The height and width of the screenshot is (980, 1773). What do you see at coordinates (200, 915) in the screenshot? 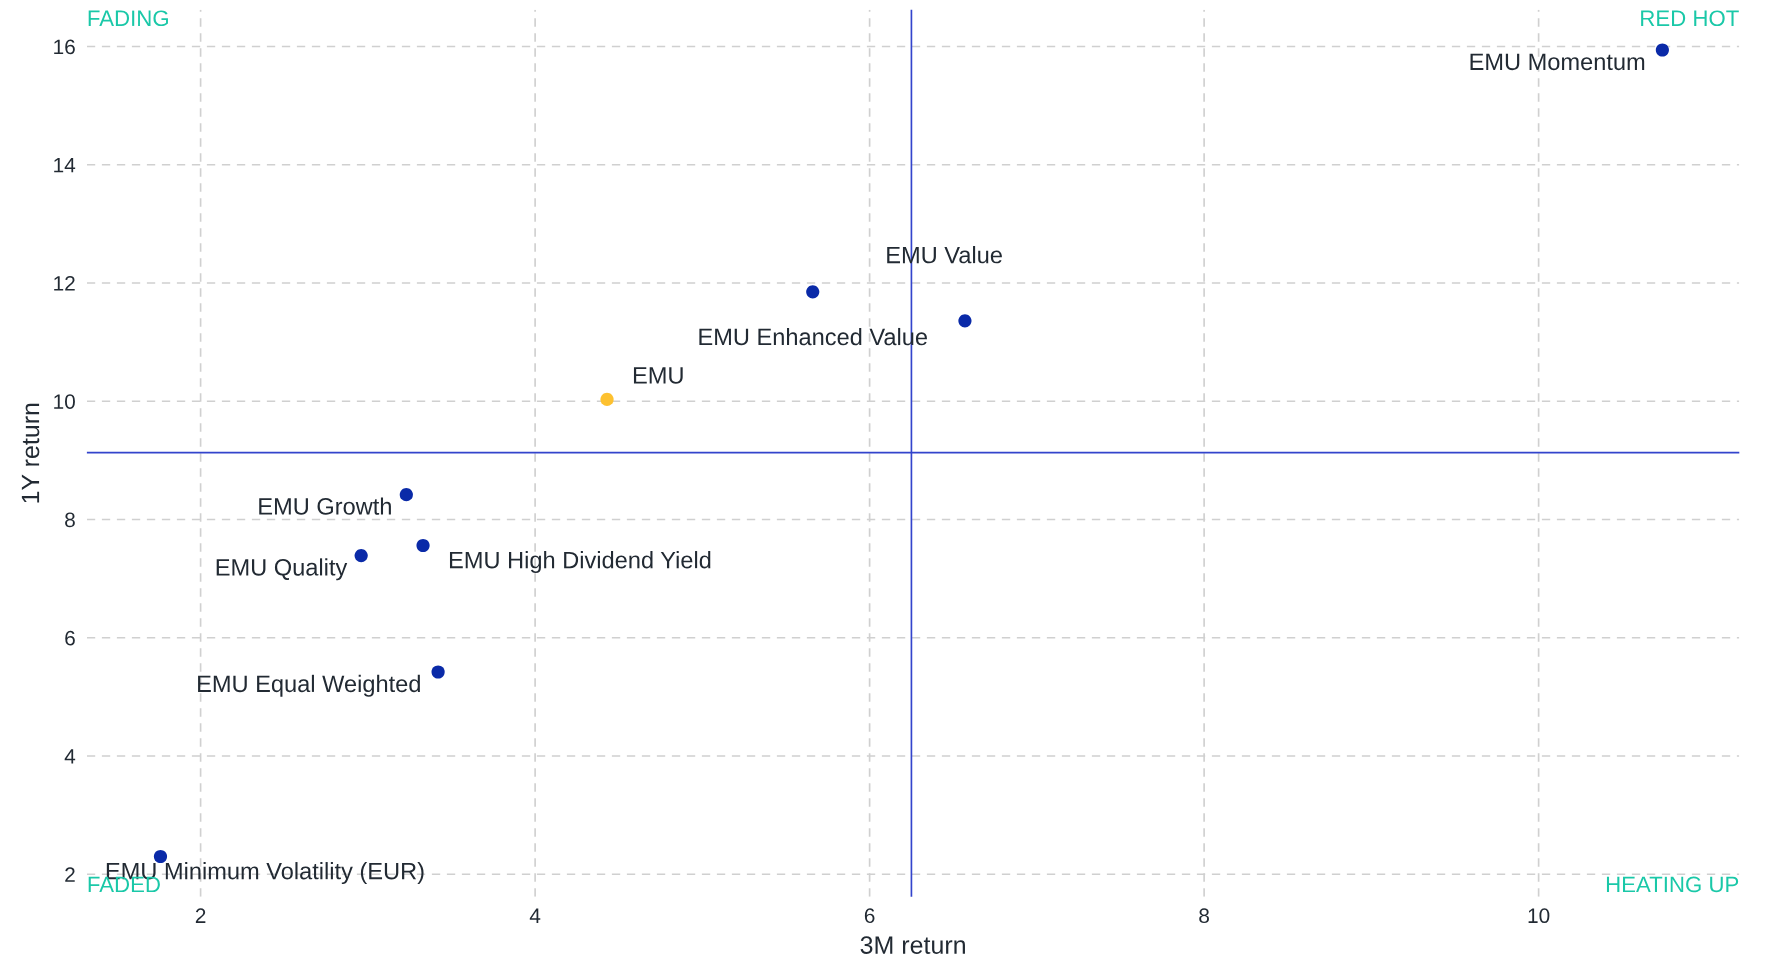
I see `x-tick-label: 2` at bounding box center [200, 915].